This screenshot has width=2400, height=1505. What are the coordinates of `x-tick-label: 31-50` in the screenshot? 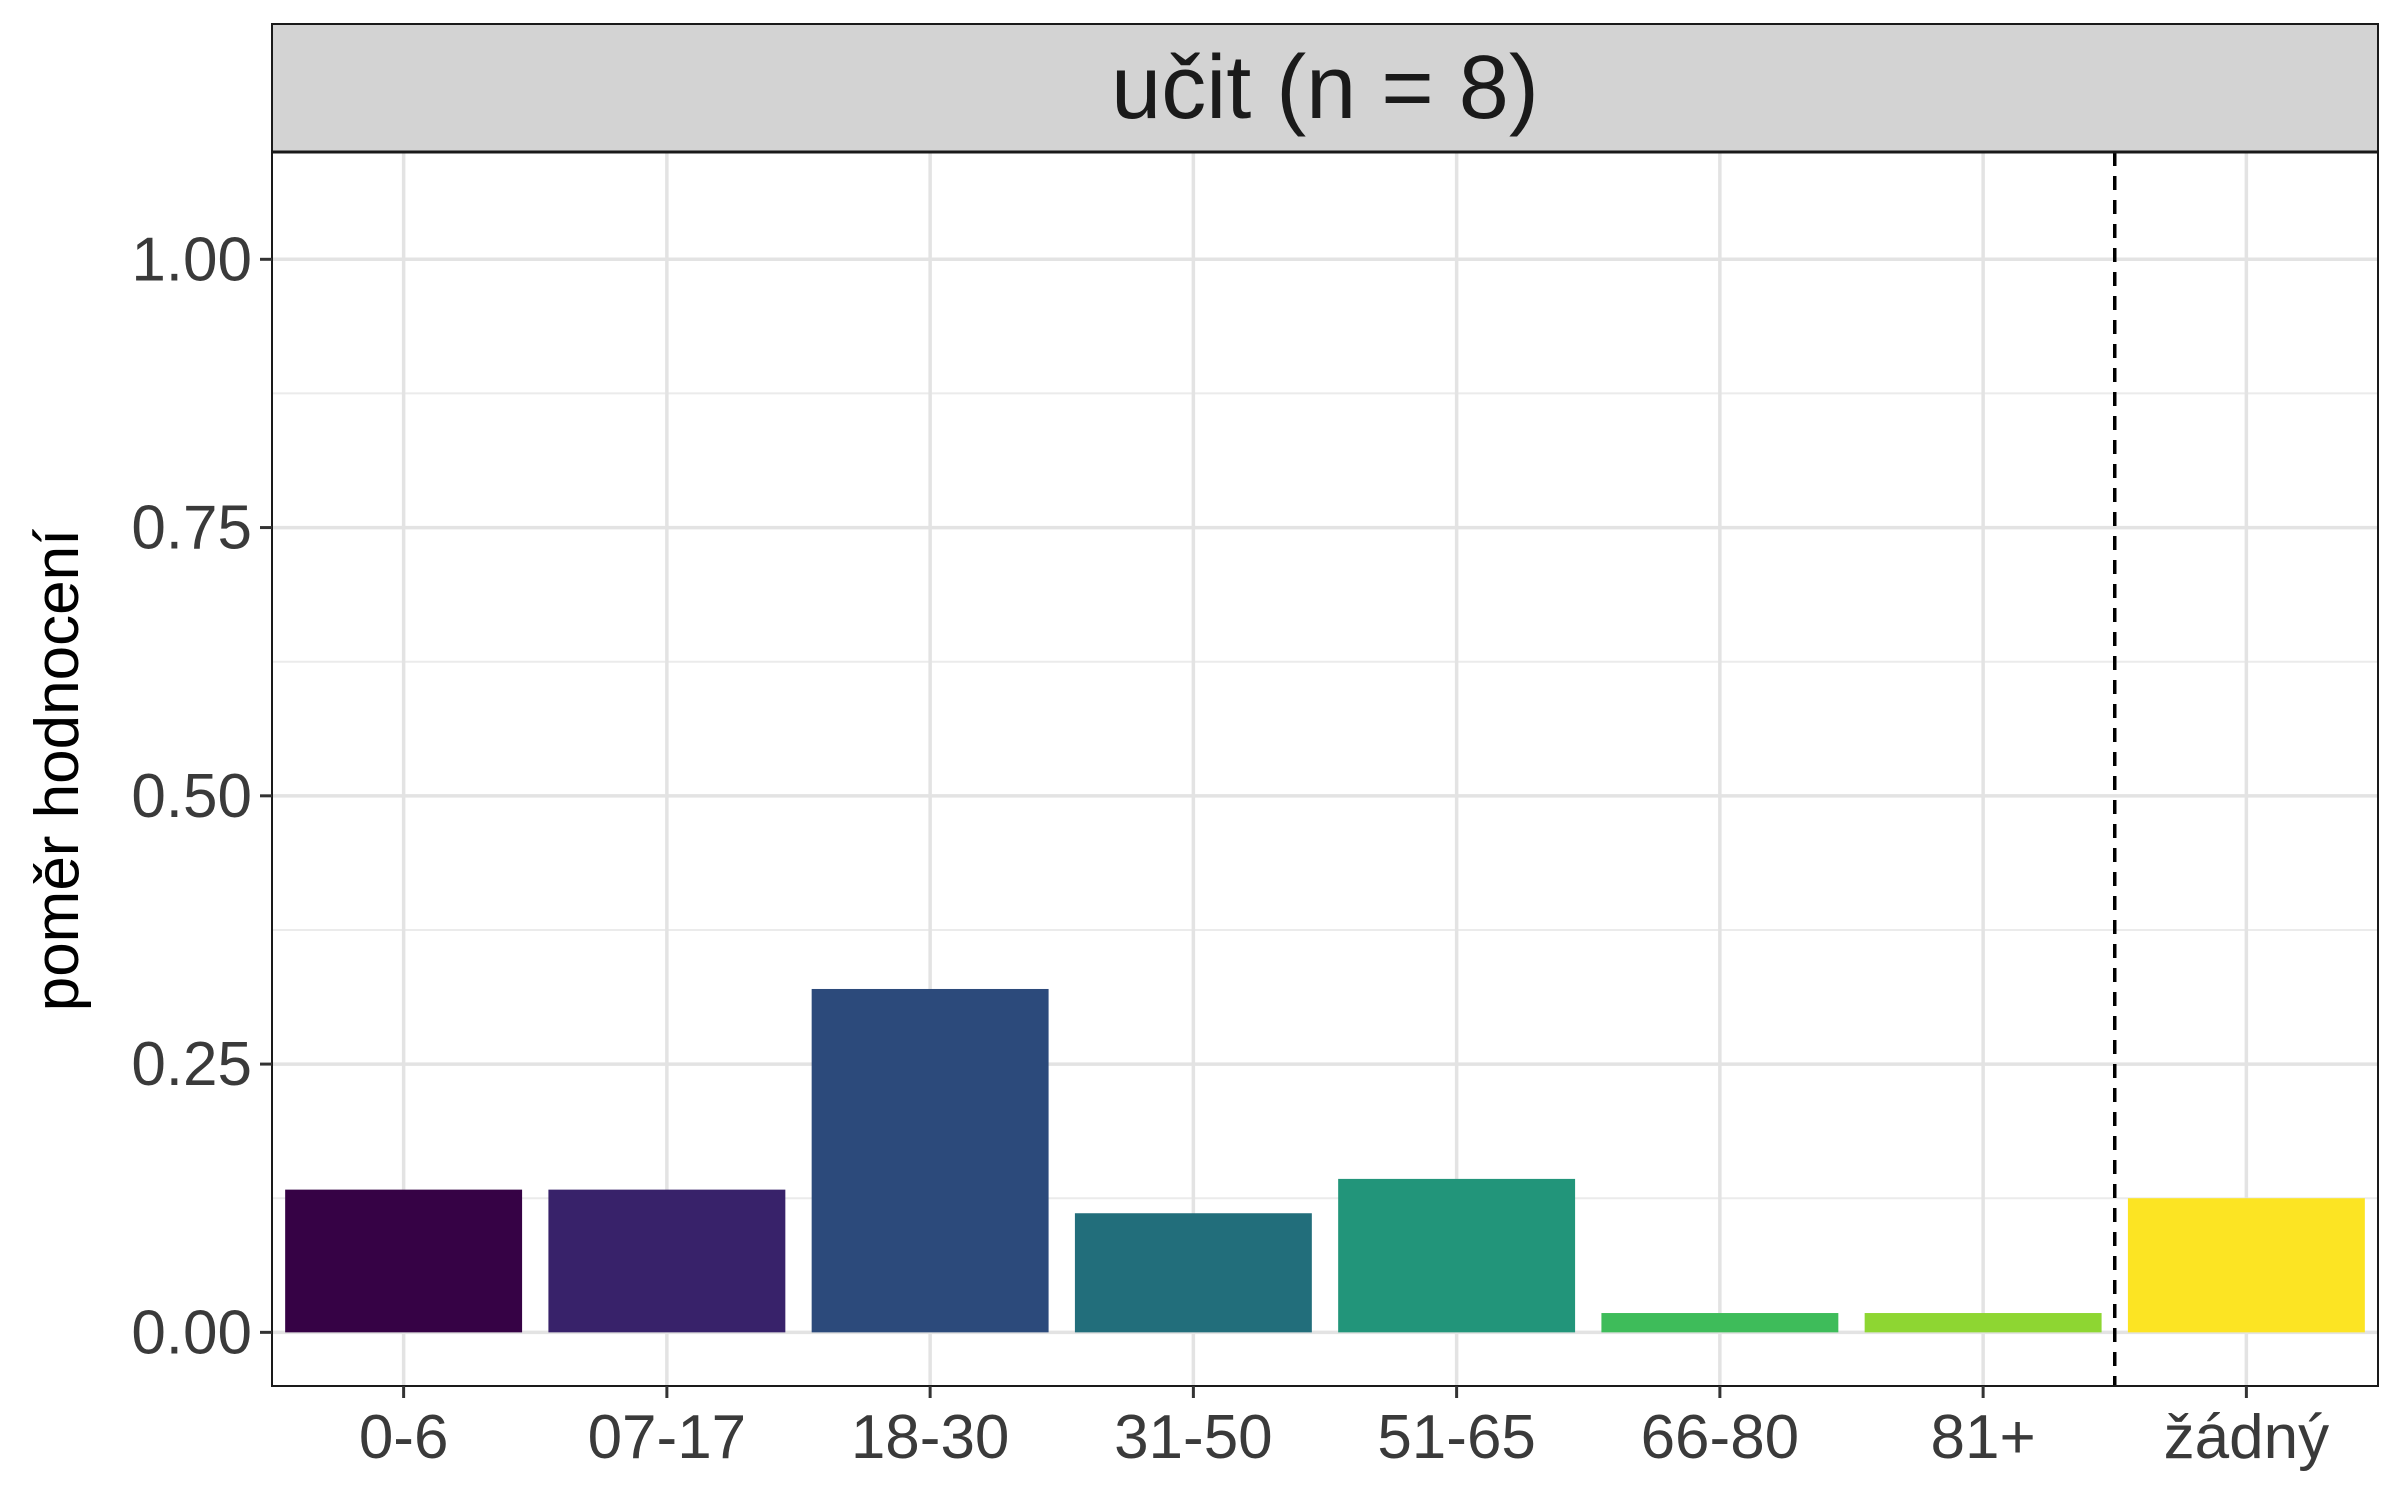 It's located at (1193, 1437).